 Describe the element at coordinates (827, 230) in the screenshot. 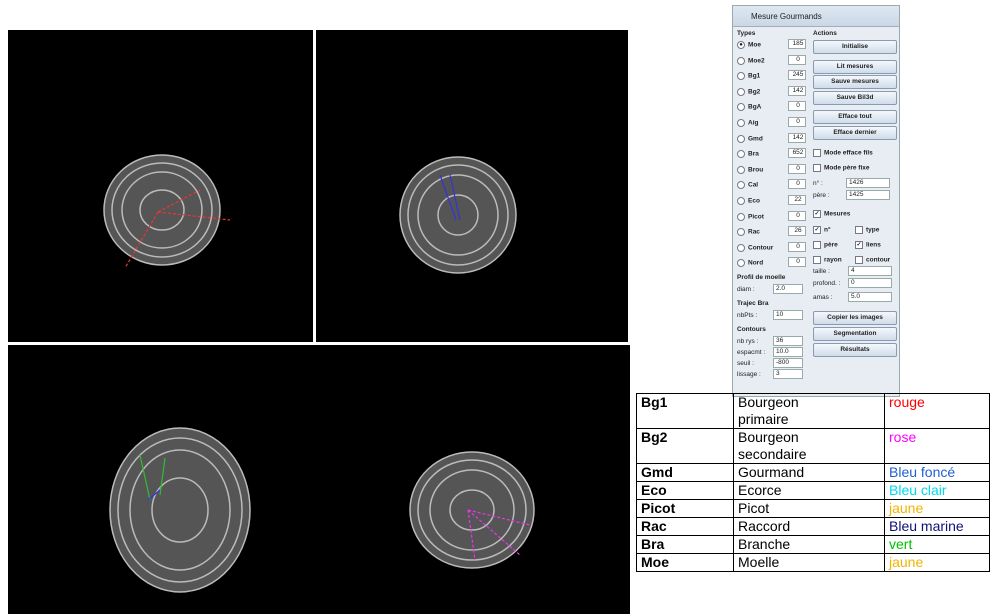

I see `label: n°` at that location.